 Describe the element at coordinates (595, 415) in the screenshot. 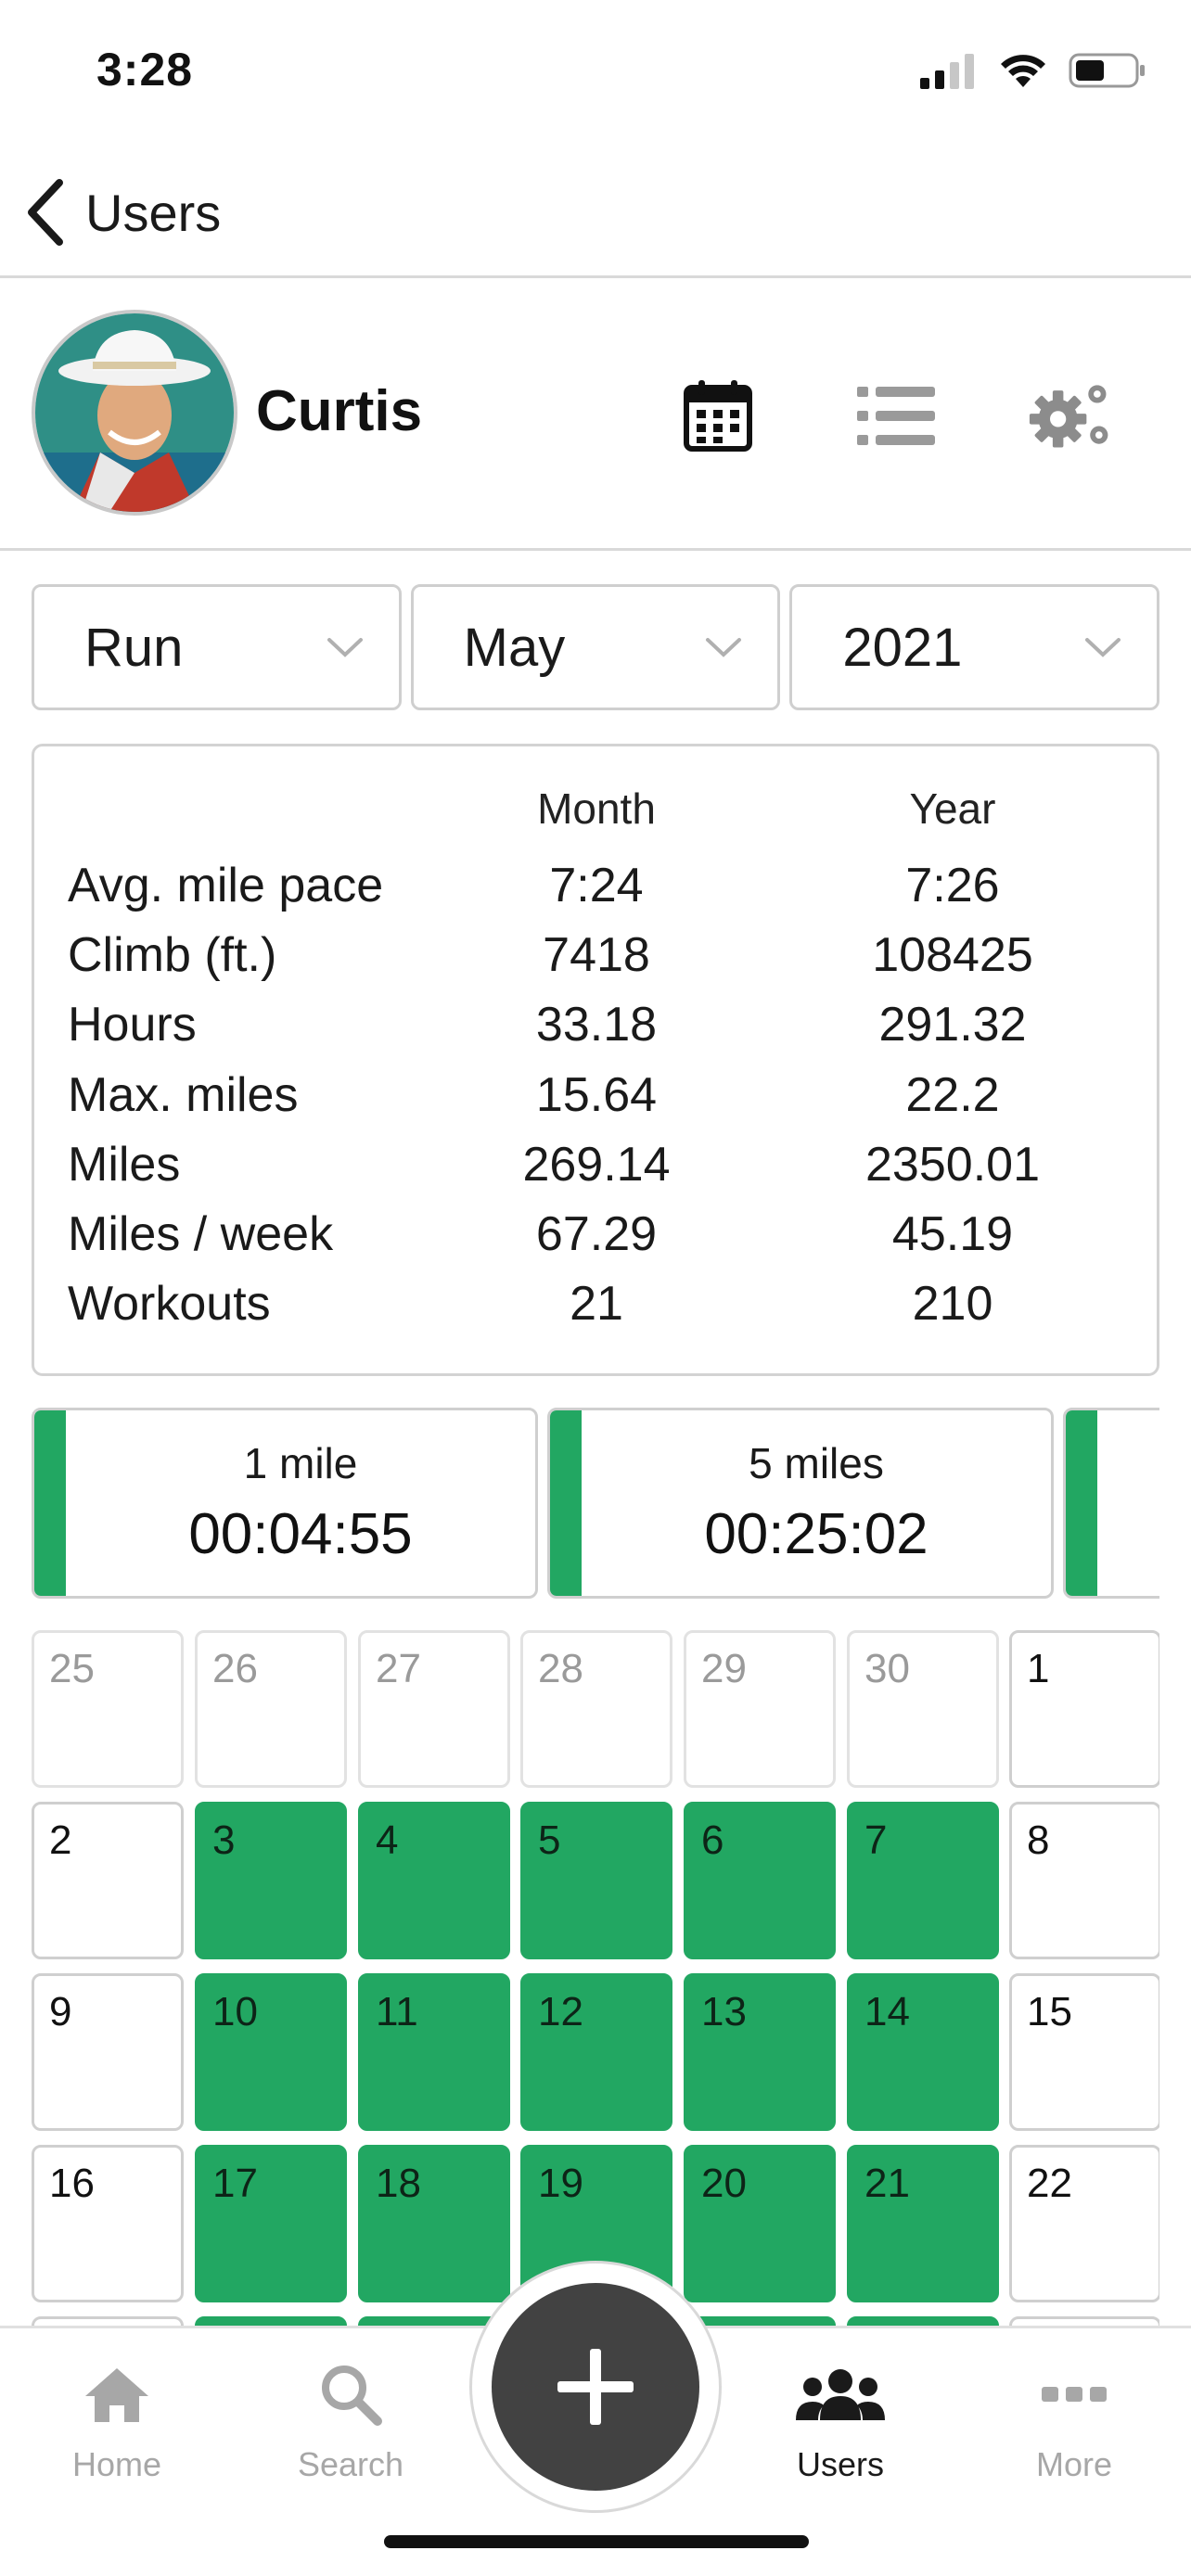

I see `profile-header: Curtis` at that location.